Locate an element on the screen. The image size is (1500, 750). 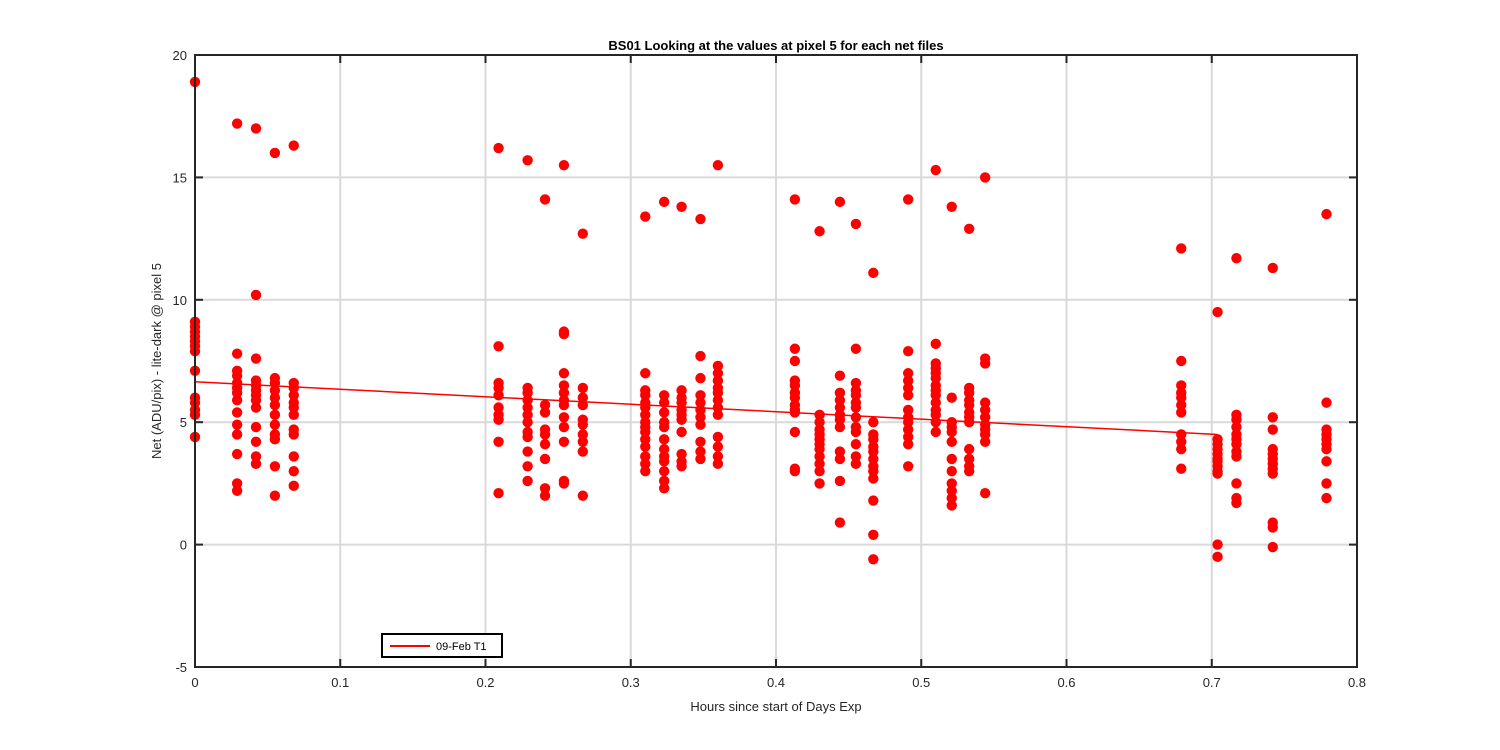
x-tick-label: 0.7 is located at coordinates (1212, 682).